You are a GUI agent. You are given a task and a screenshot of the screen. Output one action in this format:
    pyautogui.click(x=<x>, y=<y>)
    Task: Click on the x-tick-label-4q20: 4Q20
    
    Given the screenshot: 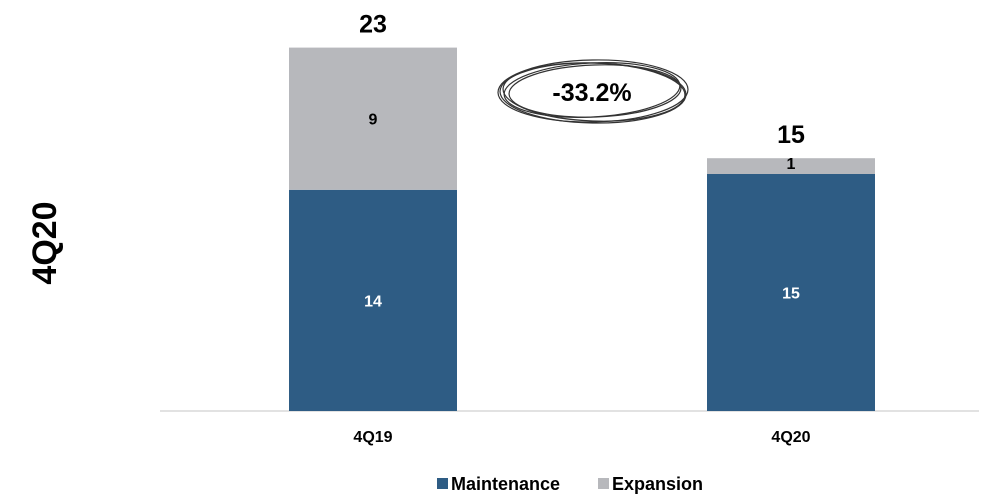 What is the action you would take?
    pyautogui.click(x=790, y=437)
    